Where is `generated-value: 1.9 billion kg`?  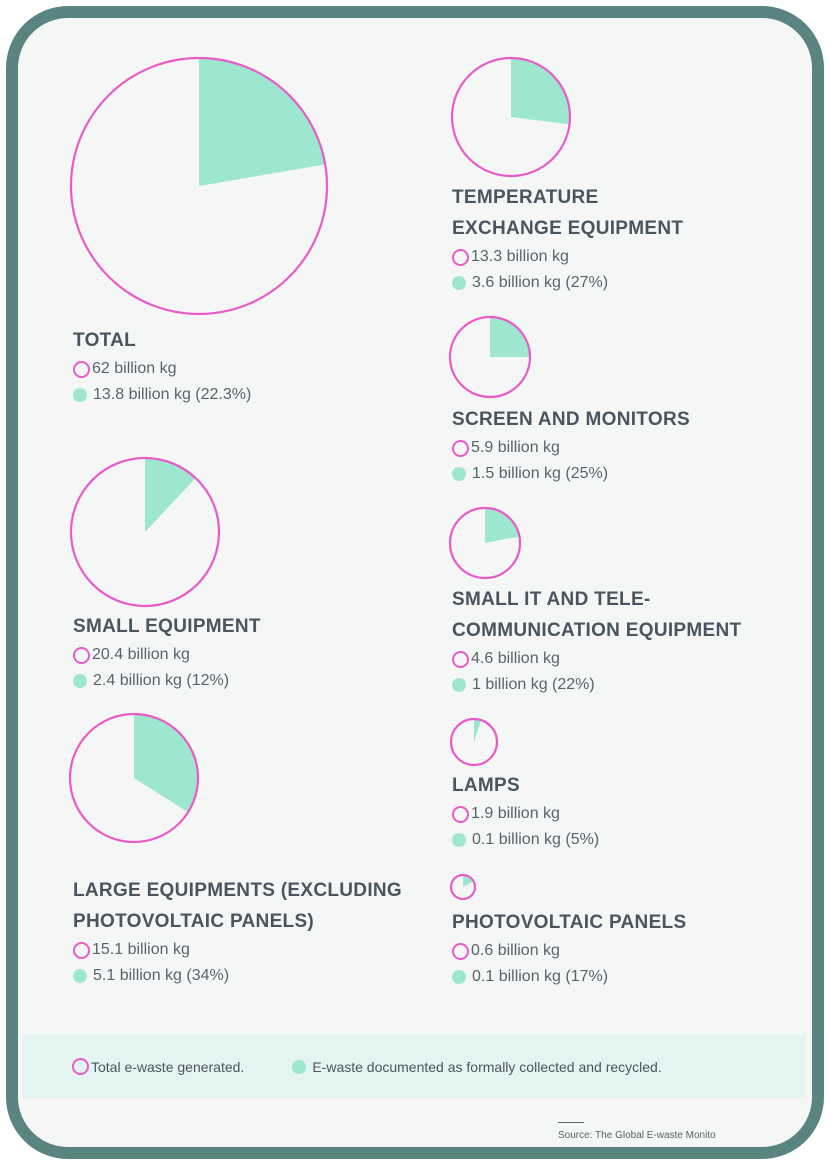
generated-value: 1.9 billion kg is located at coordinates (515, 813).